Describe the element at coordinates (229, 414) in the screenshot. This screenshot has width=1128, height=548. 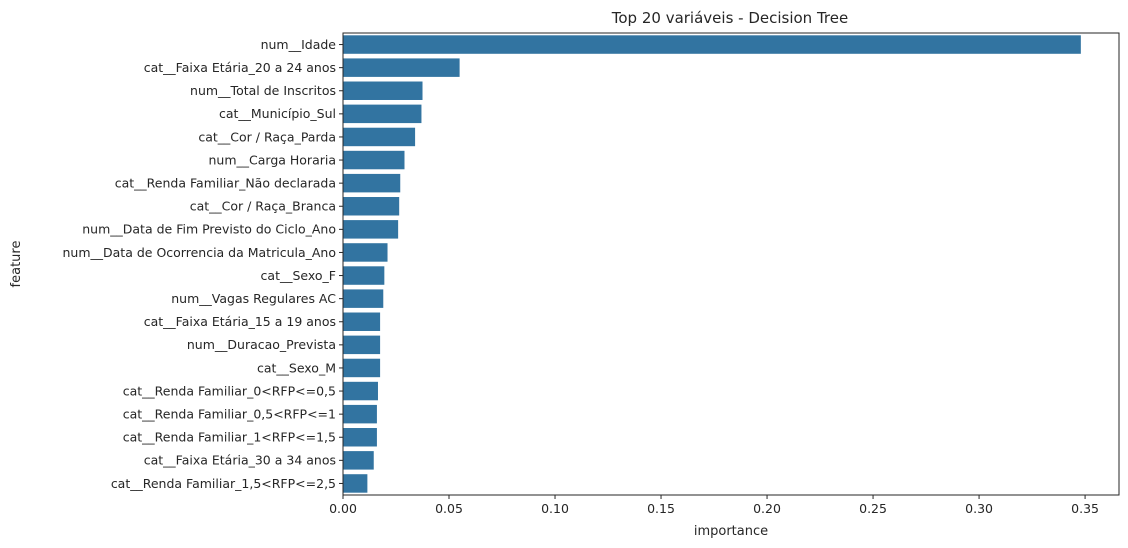
I see `y-tick-label: cat__Renda Familiar_0,5<RFP<=1` at that location.